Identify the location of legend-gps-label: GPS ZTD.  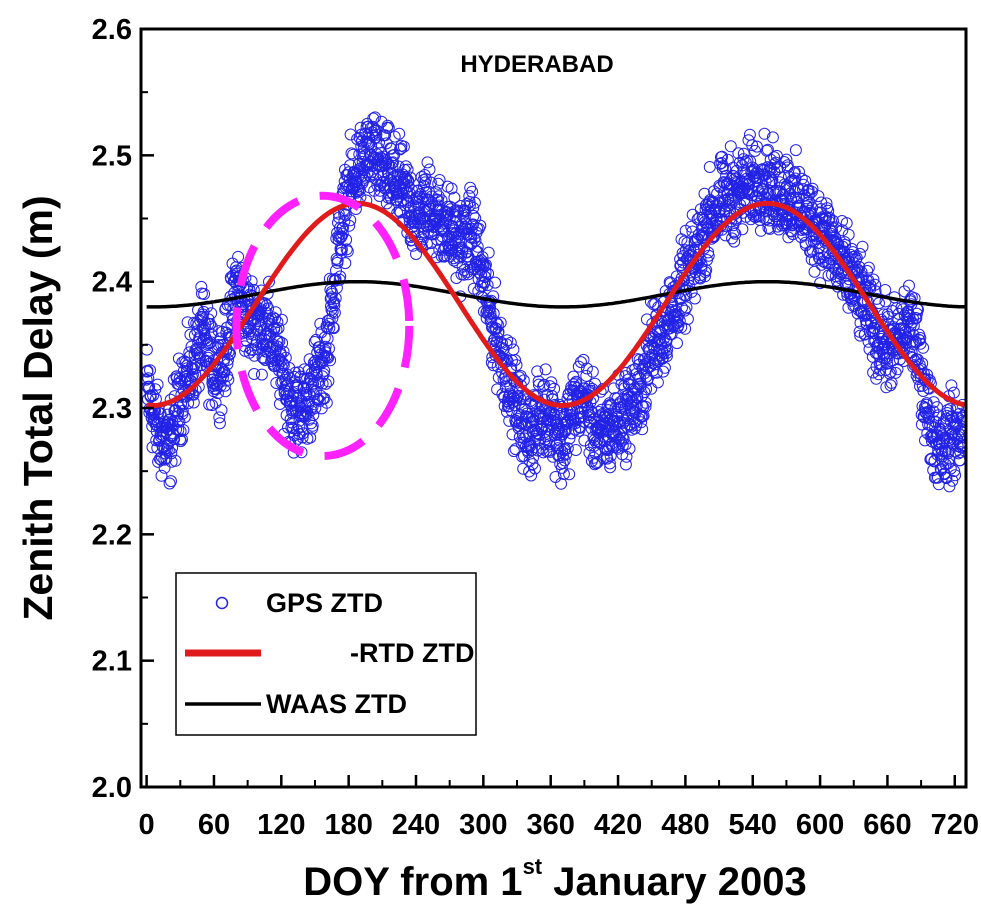
(324, 603).